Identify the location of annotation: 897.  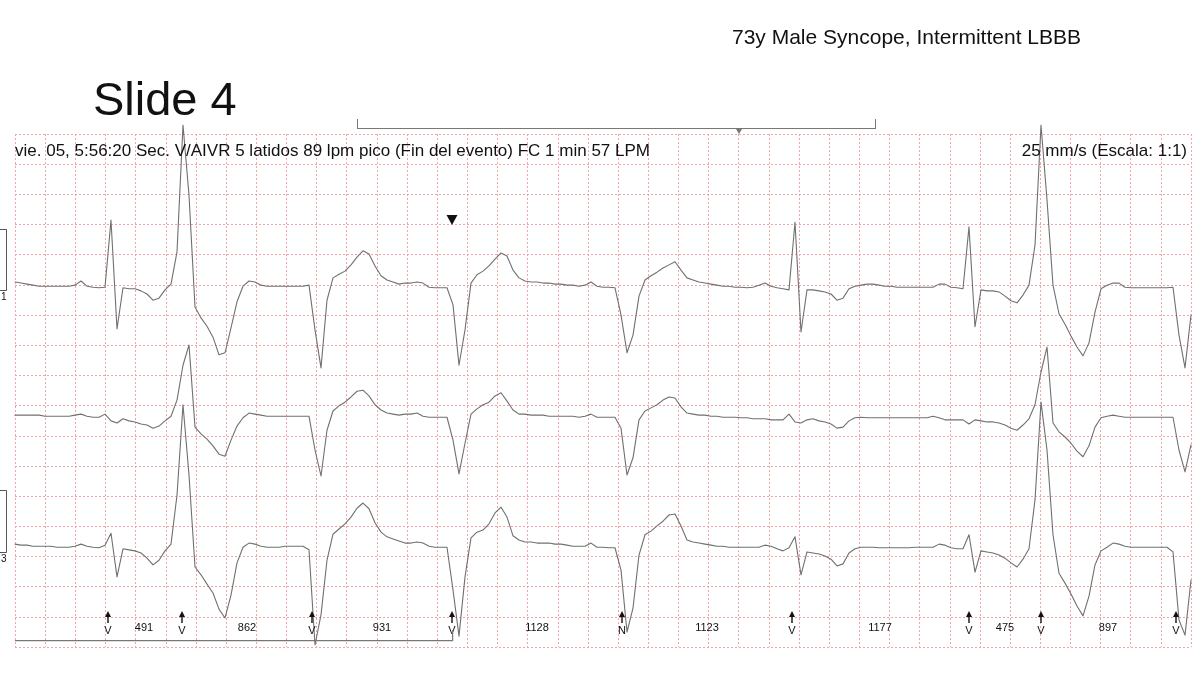
(1108, 627).